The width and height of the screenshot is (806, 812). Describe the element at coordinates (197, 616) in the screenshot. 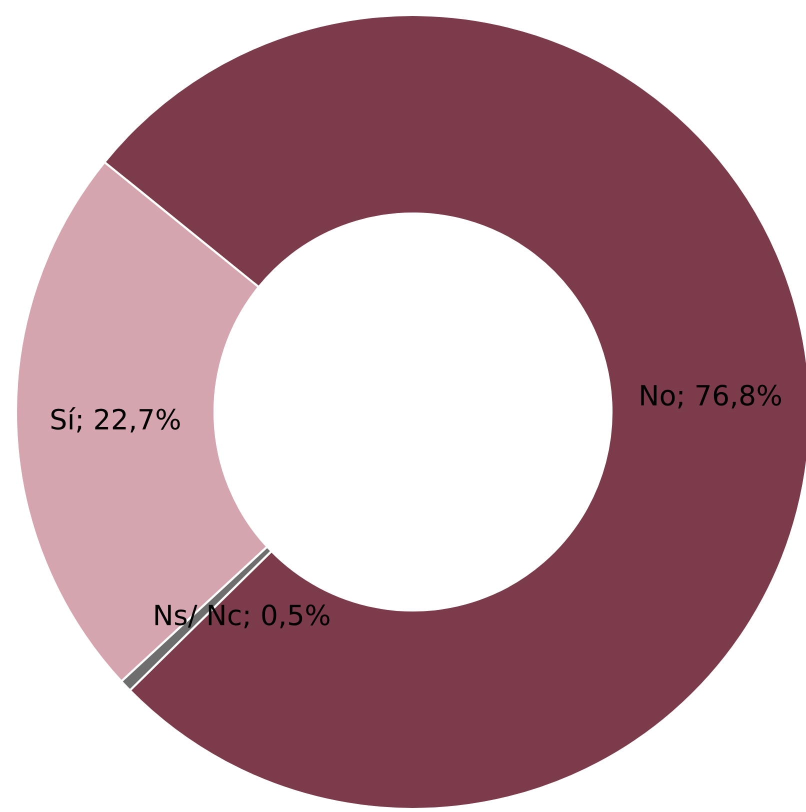

I see `slice-label: Ns/ Nc` at that location.